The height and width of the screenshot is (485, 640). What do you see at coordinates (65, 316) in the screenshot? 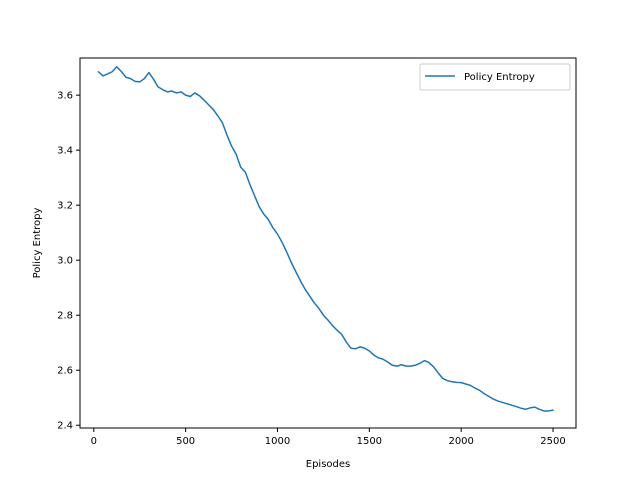
I see `y-tick-label: 2.8` at bounding box center [65, 316].